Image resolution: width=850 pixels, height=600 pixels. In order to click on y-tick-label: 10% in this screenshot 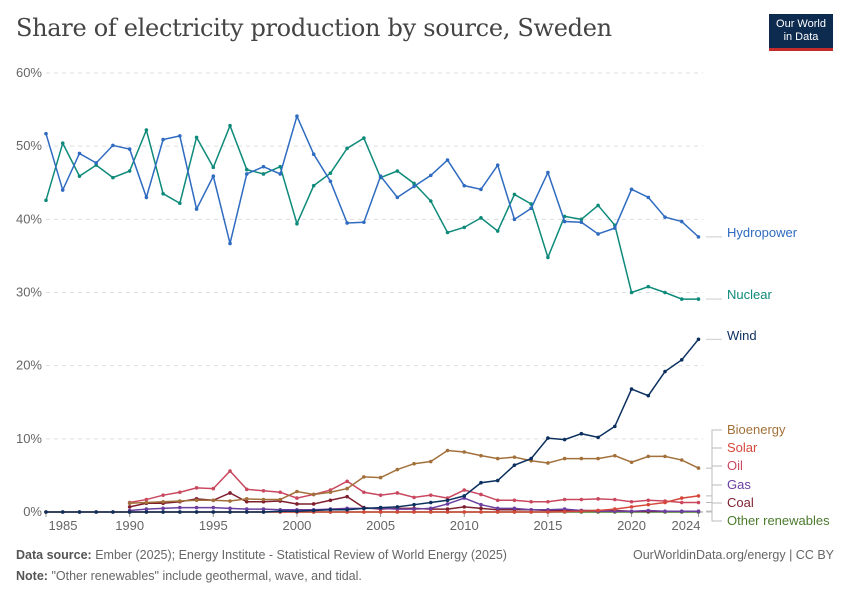, I will do `click(29, 438)`.